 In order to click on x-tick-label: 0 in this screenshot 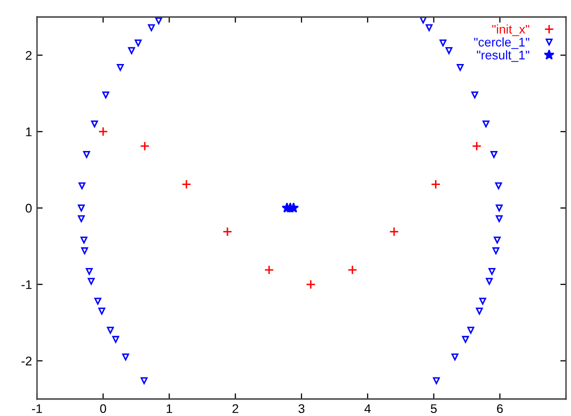, I will do `click(103, 409)`.